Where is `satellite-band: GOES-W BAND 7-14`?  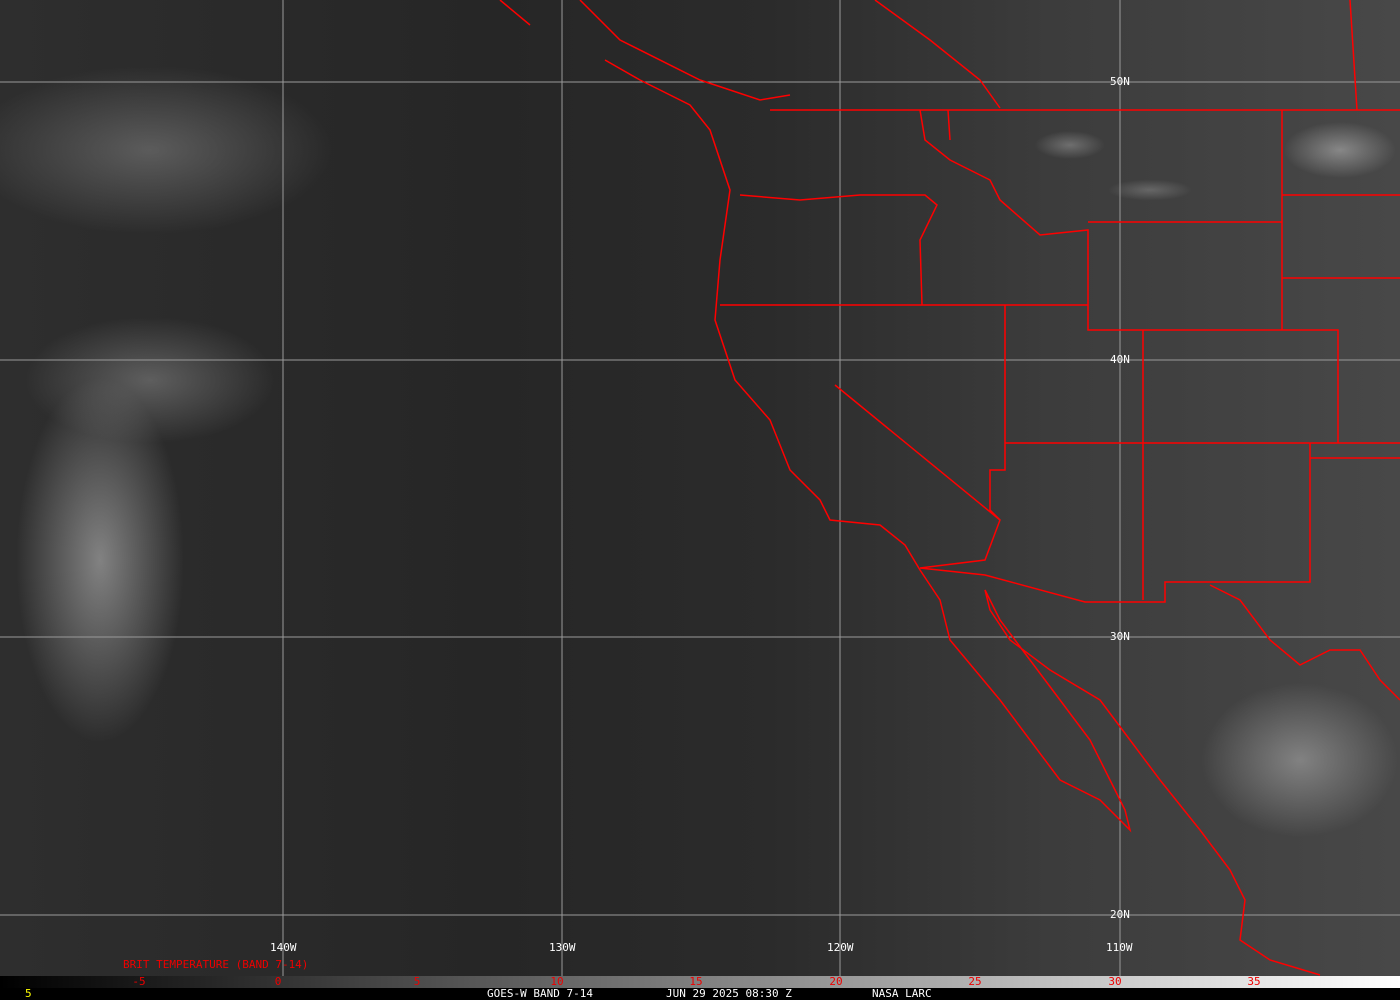 satellite-band: GOES-W BAND 7-14 is located at coordinates (540, 993).